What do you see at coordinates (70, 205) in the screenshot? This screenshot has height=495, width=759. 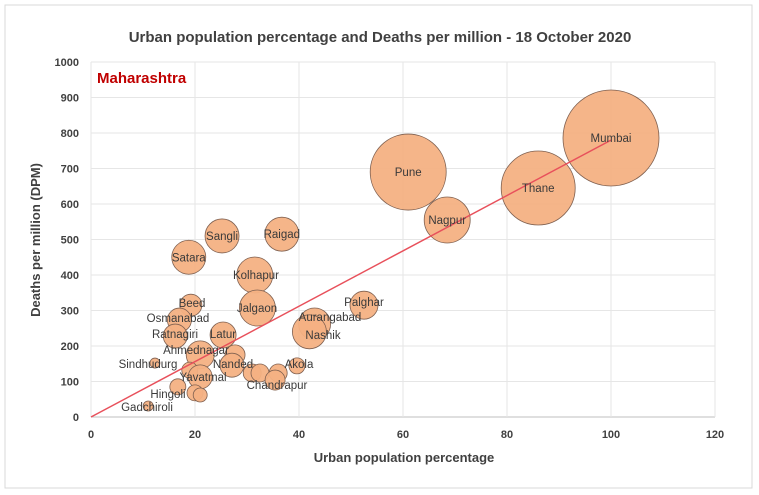 I see `y-tick-label: 600` at bounding box center [70, 205].